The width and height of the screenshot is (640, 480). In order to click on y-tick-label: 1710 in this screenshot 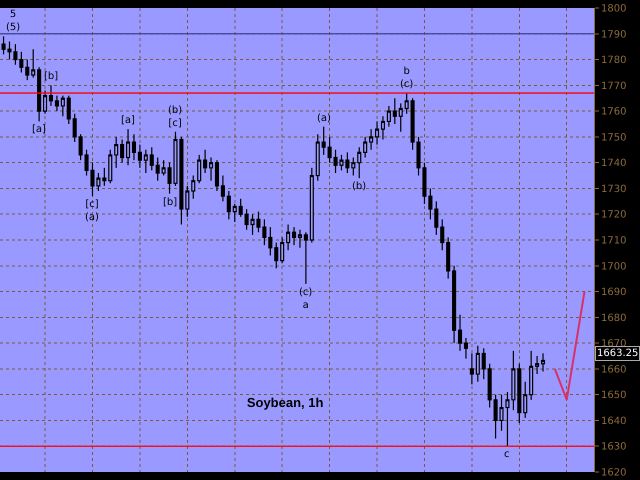, I will do `click(613, 241)`.